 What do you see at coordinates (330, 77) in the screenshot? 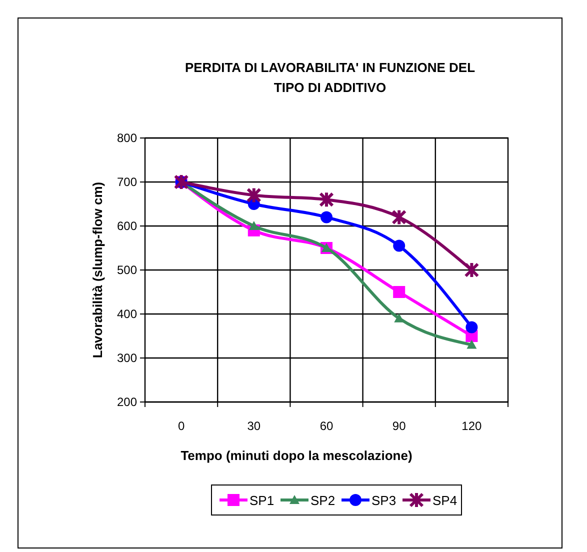
I see `chart-title: PERDITA DI LAVORABILITA' IN FUNZIONE DEL TIPO DI ADDITIVO` at bounding box center [330, 77].